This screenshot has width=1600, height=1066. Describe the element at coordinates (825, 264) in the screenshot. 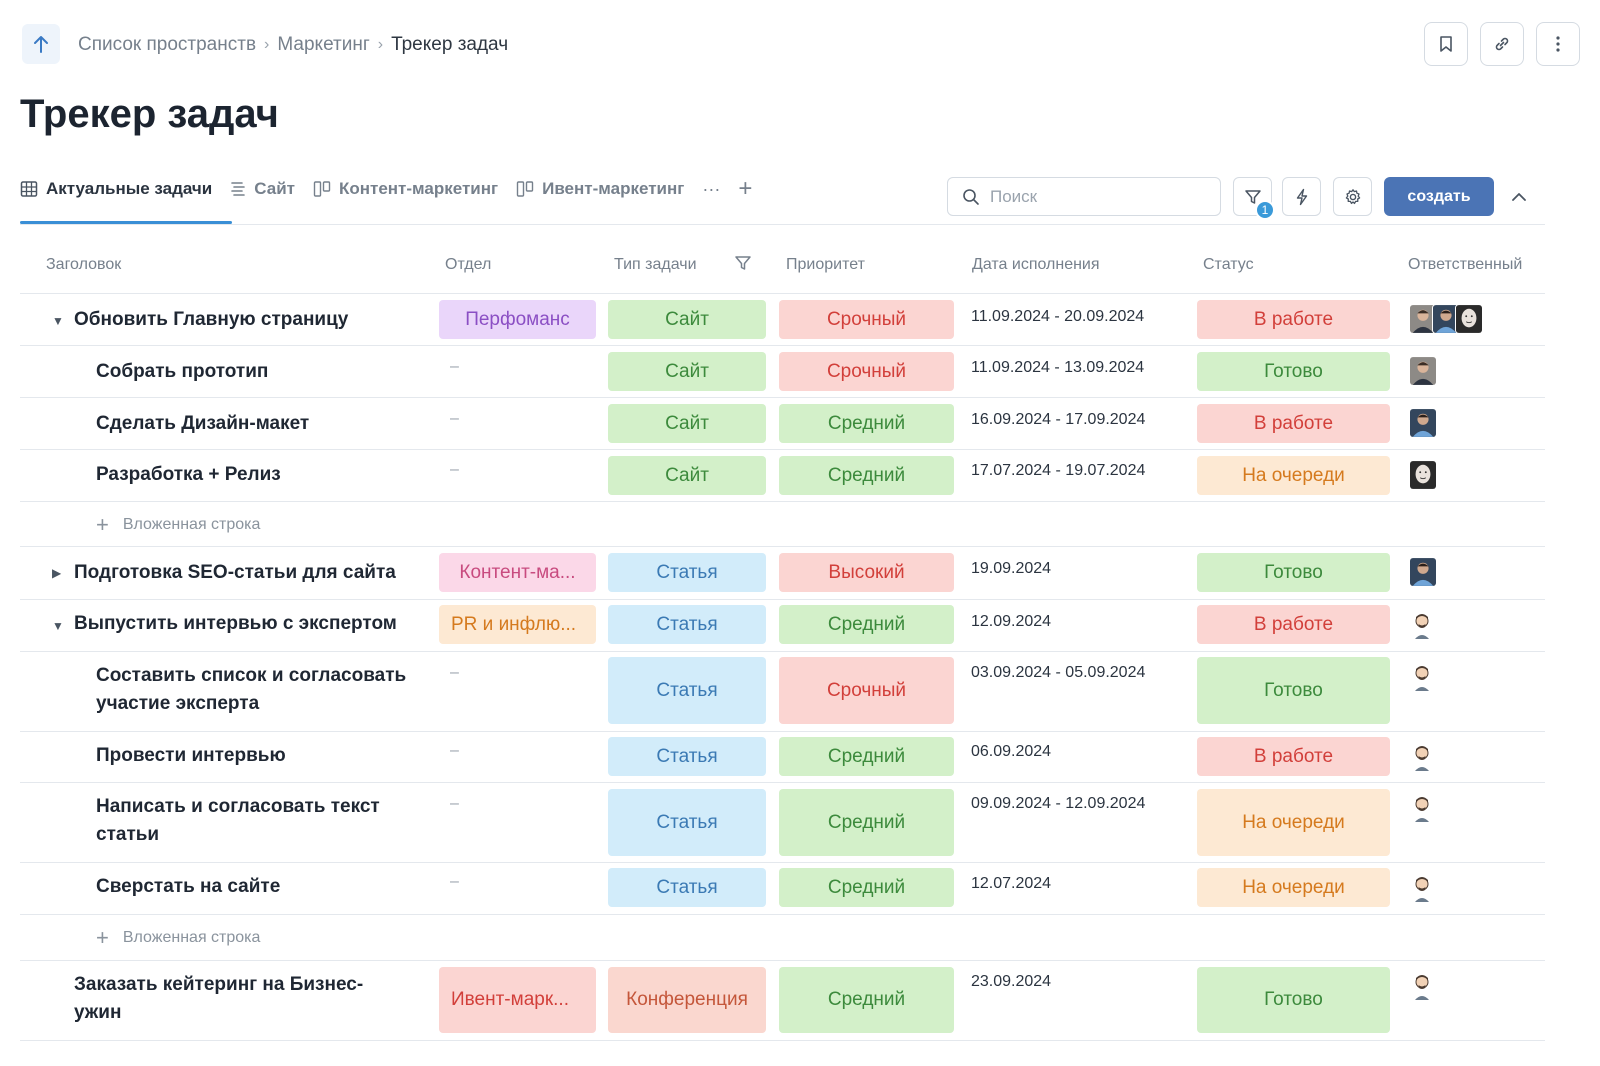

I see `column-header-priority: Приоритет` at that location.